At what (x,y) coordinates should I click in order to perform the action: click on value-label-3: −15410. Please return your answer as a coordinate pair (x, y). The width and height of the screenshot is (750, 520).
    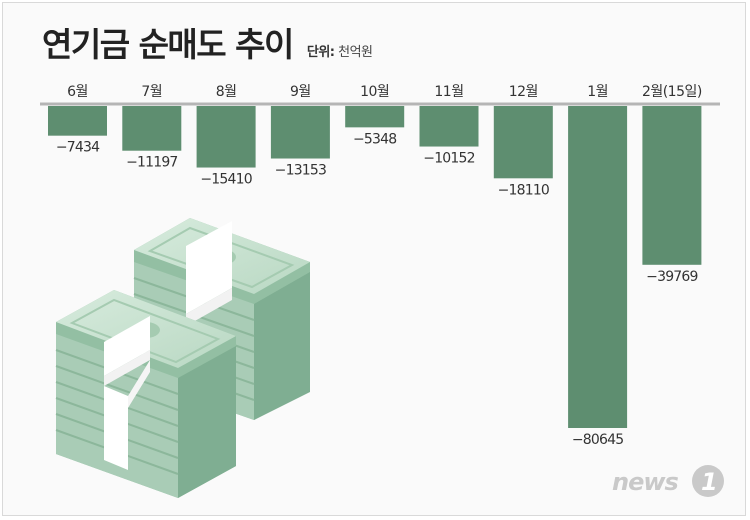
    Looking at the image, I should click on (225, 180).